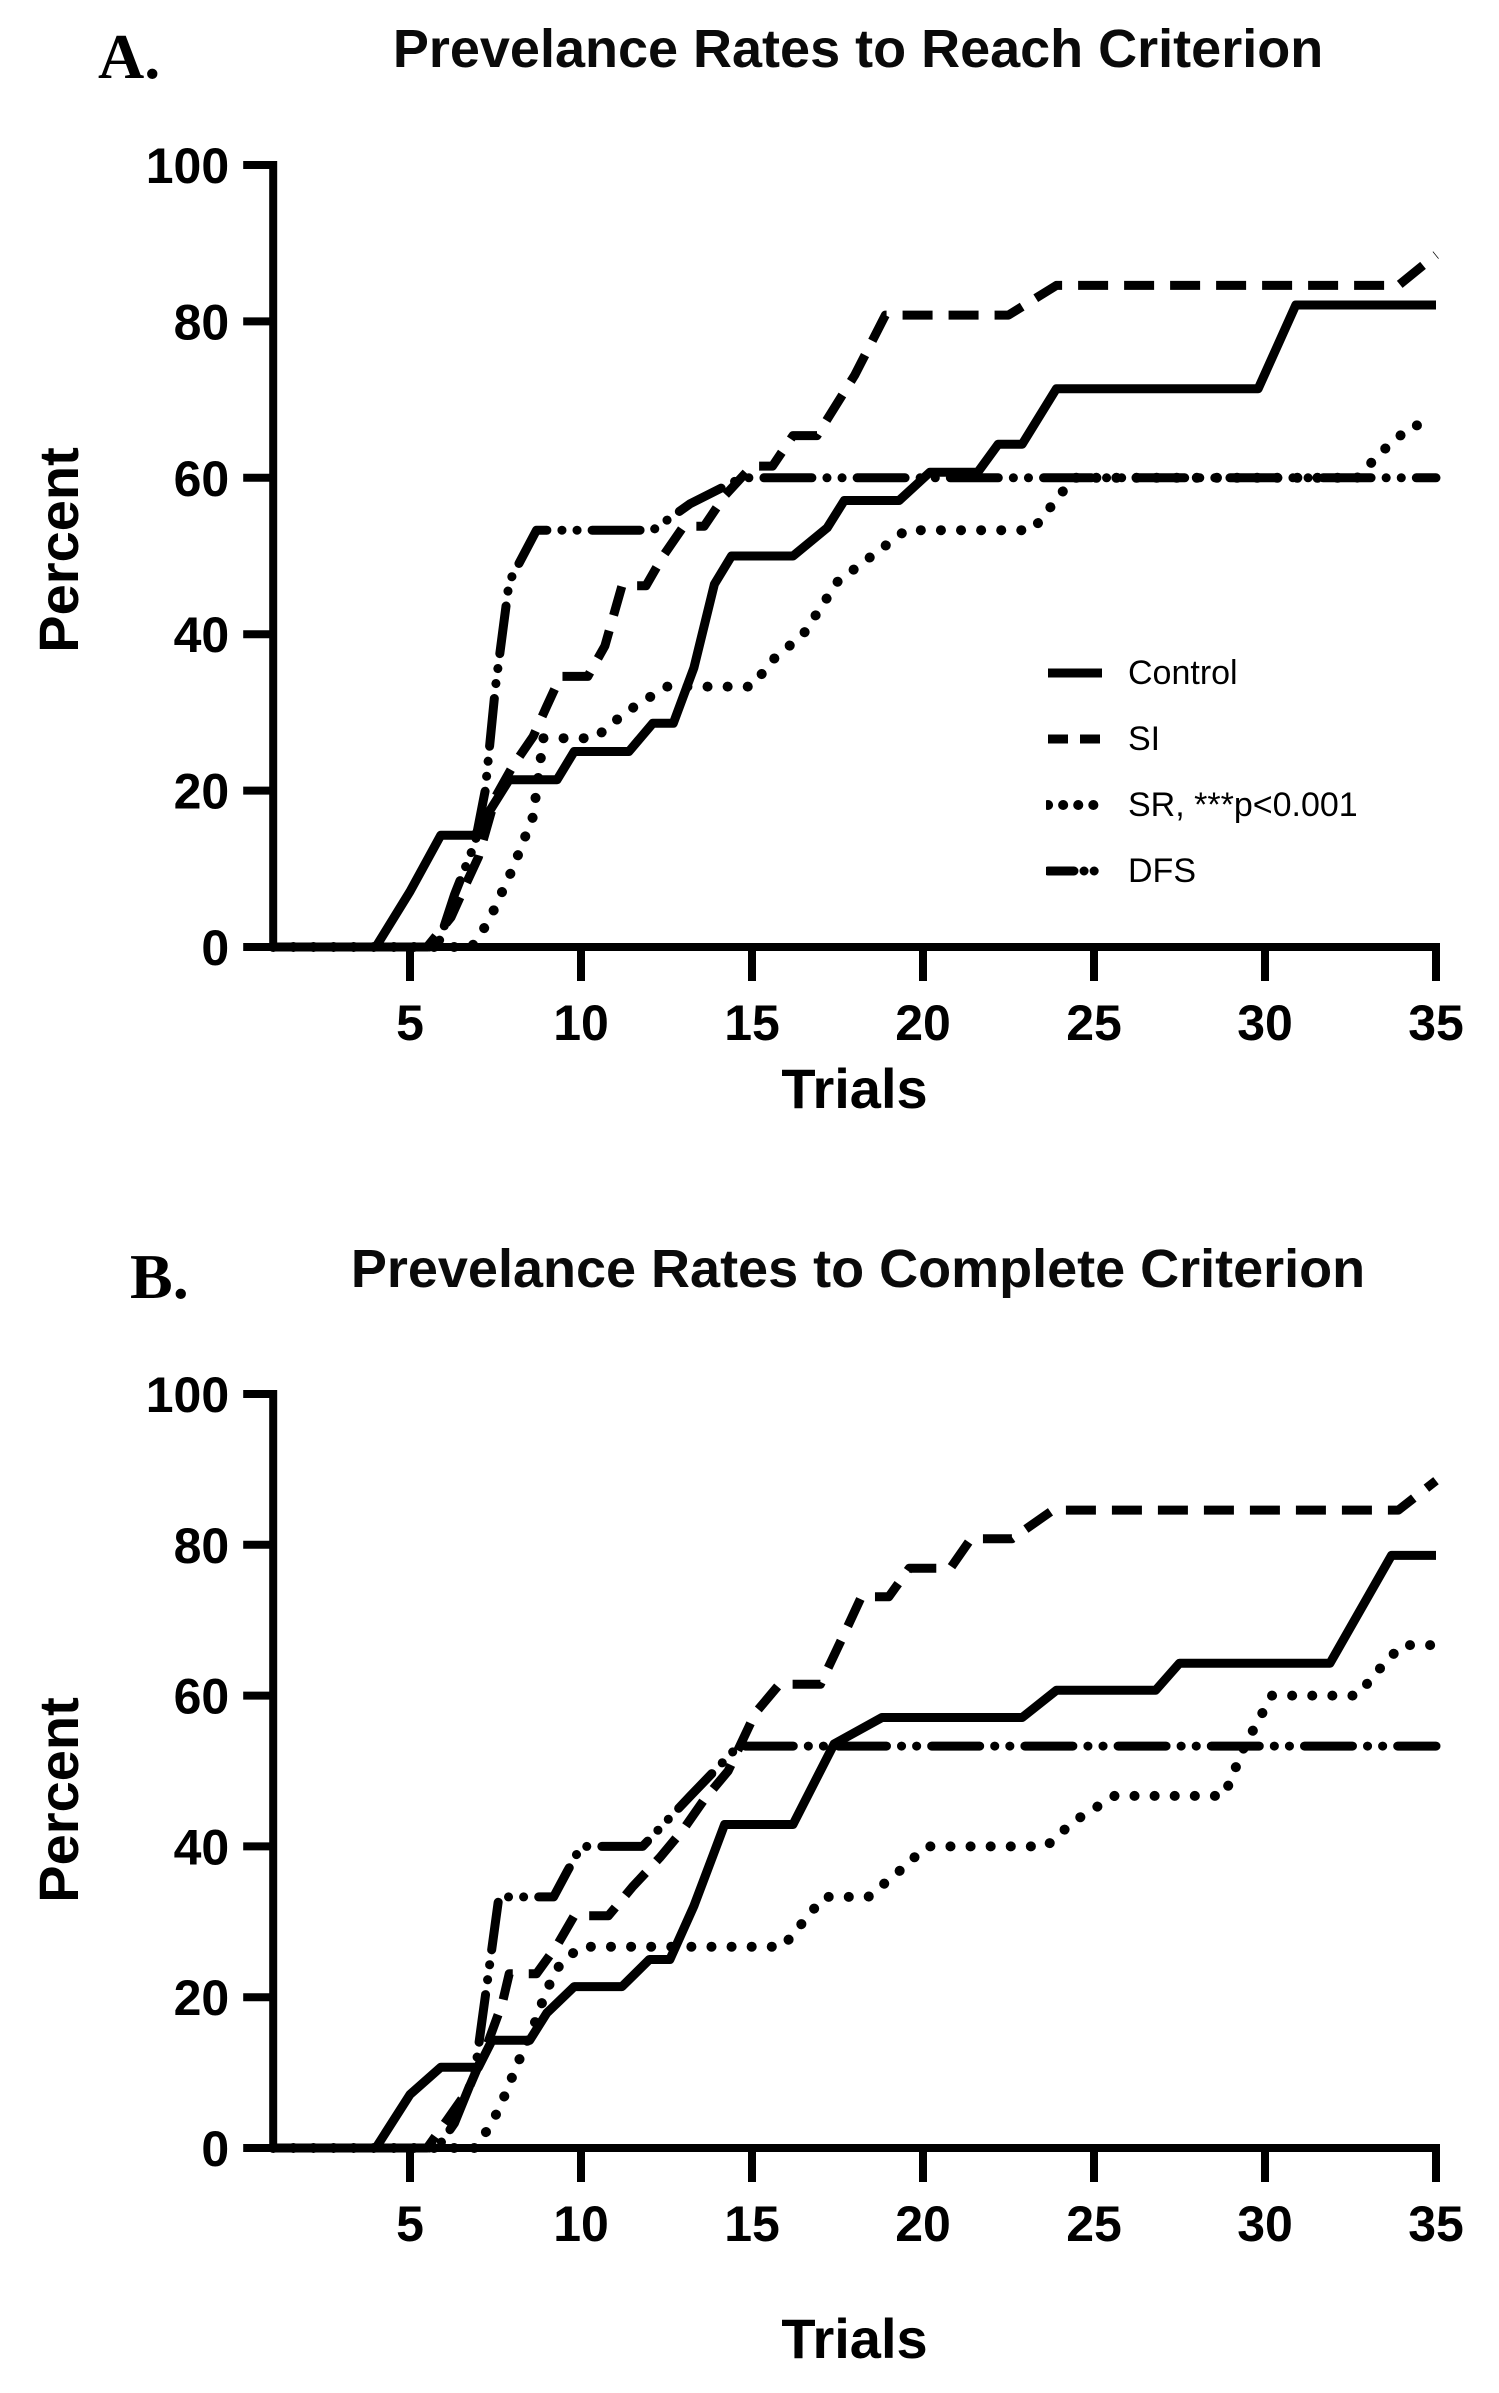 The height and width of the screenshot is (2393, 1499). What do you see at coordinates (1094, 1023) in the screenshot?
I see `x-tick-label-a: 25` at bounding box center [1094, 1023].